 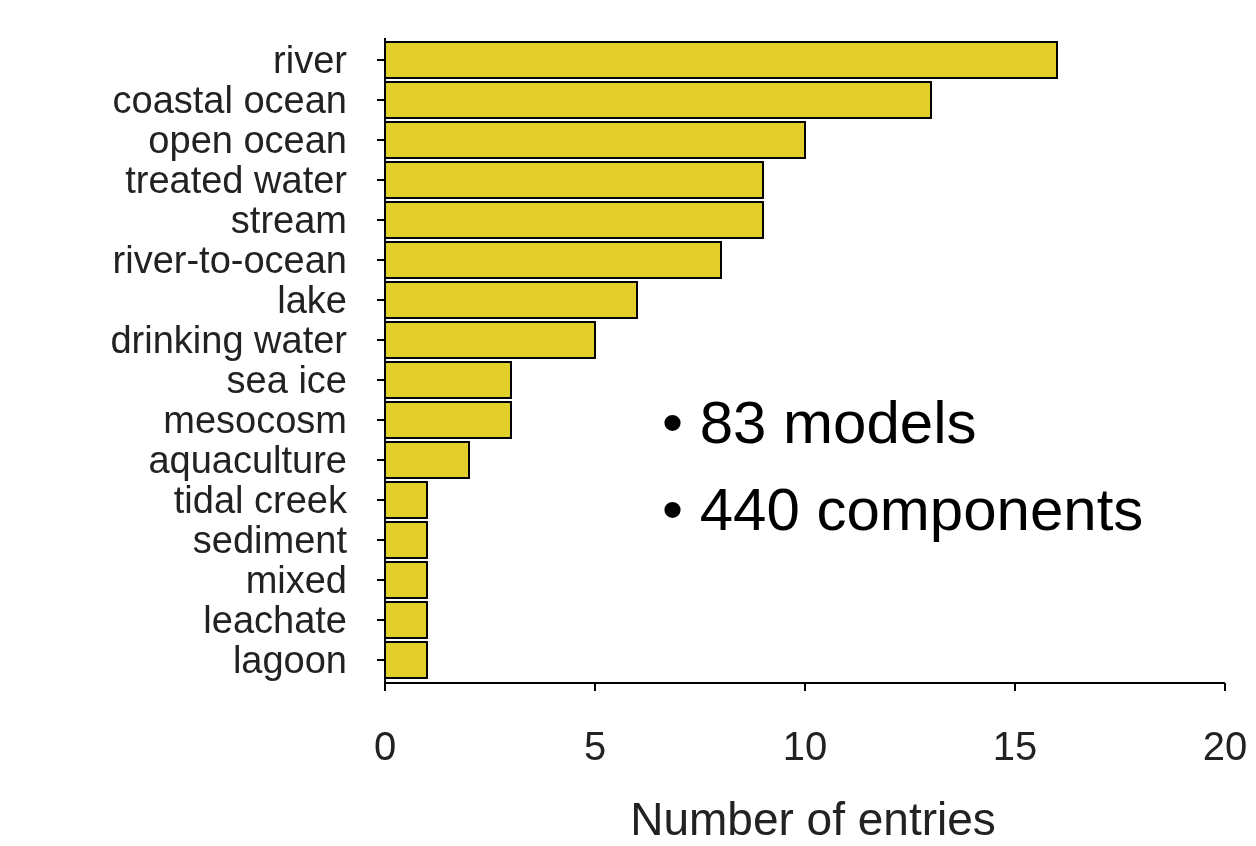 What do you see at coordinates (1225, 746) in the screenshot?
I see `x-tick-label: 20` at bounding box center [1225, 746].